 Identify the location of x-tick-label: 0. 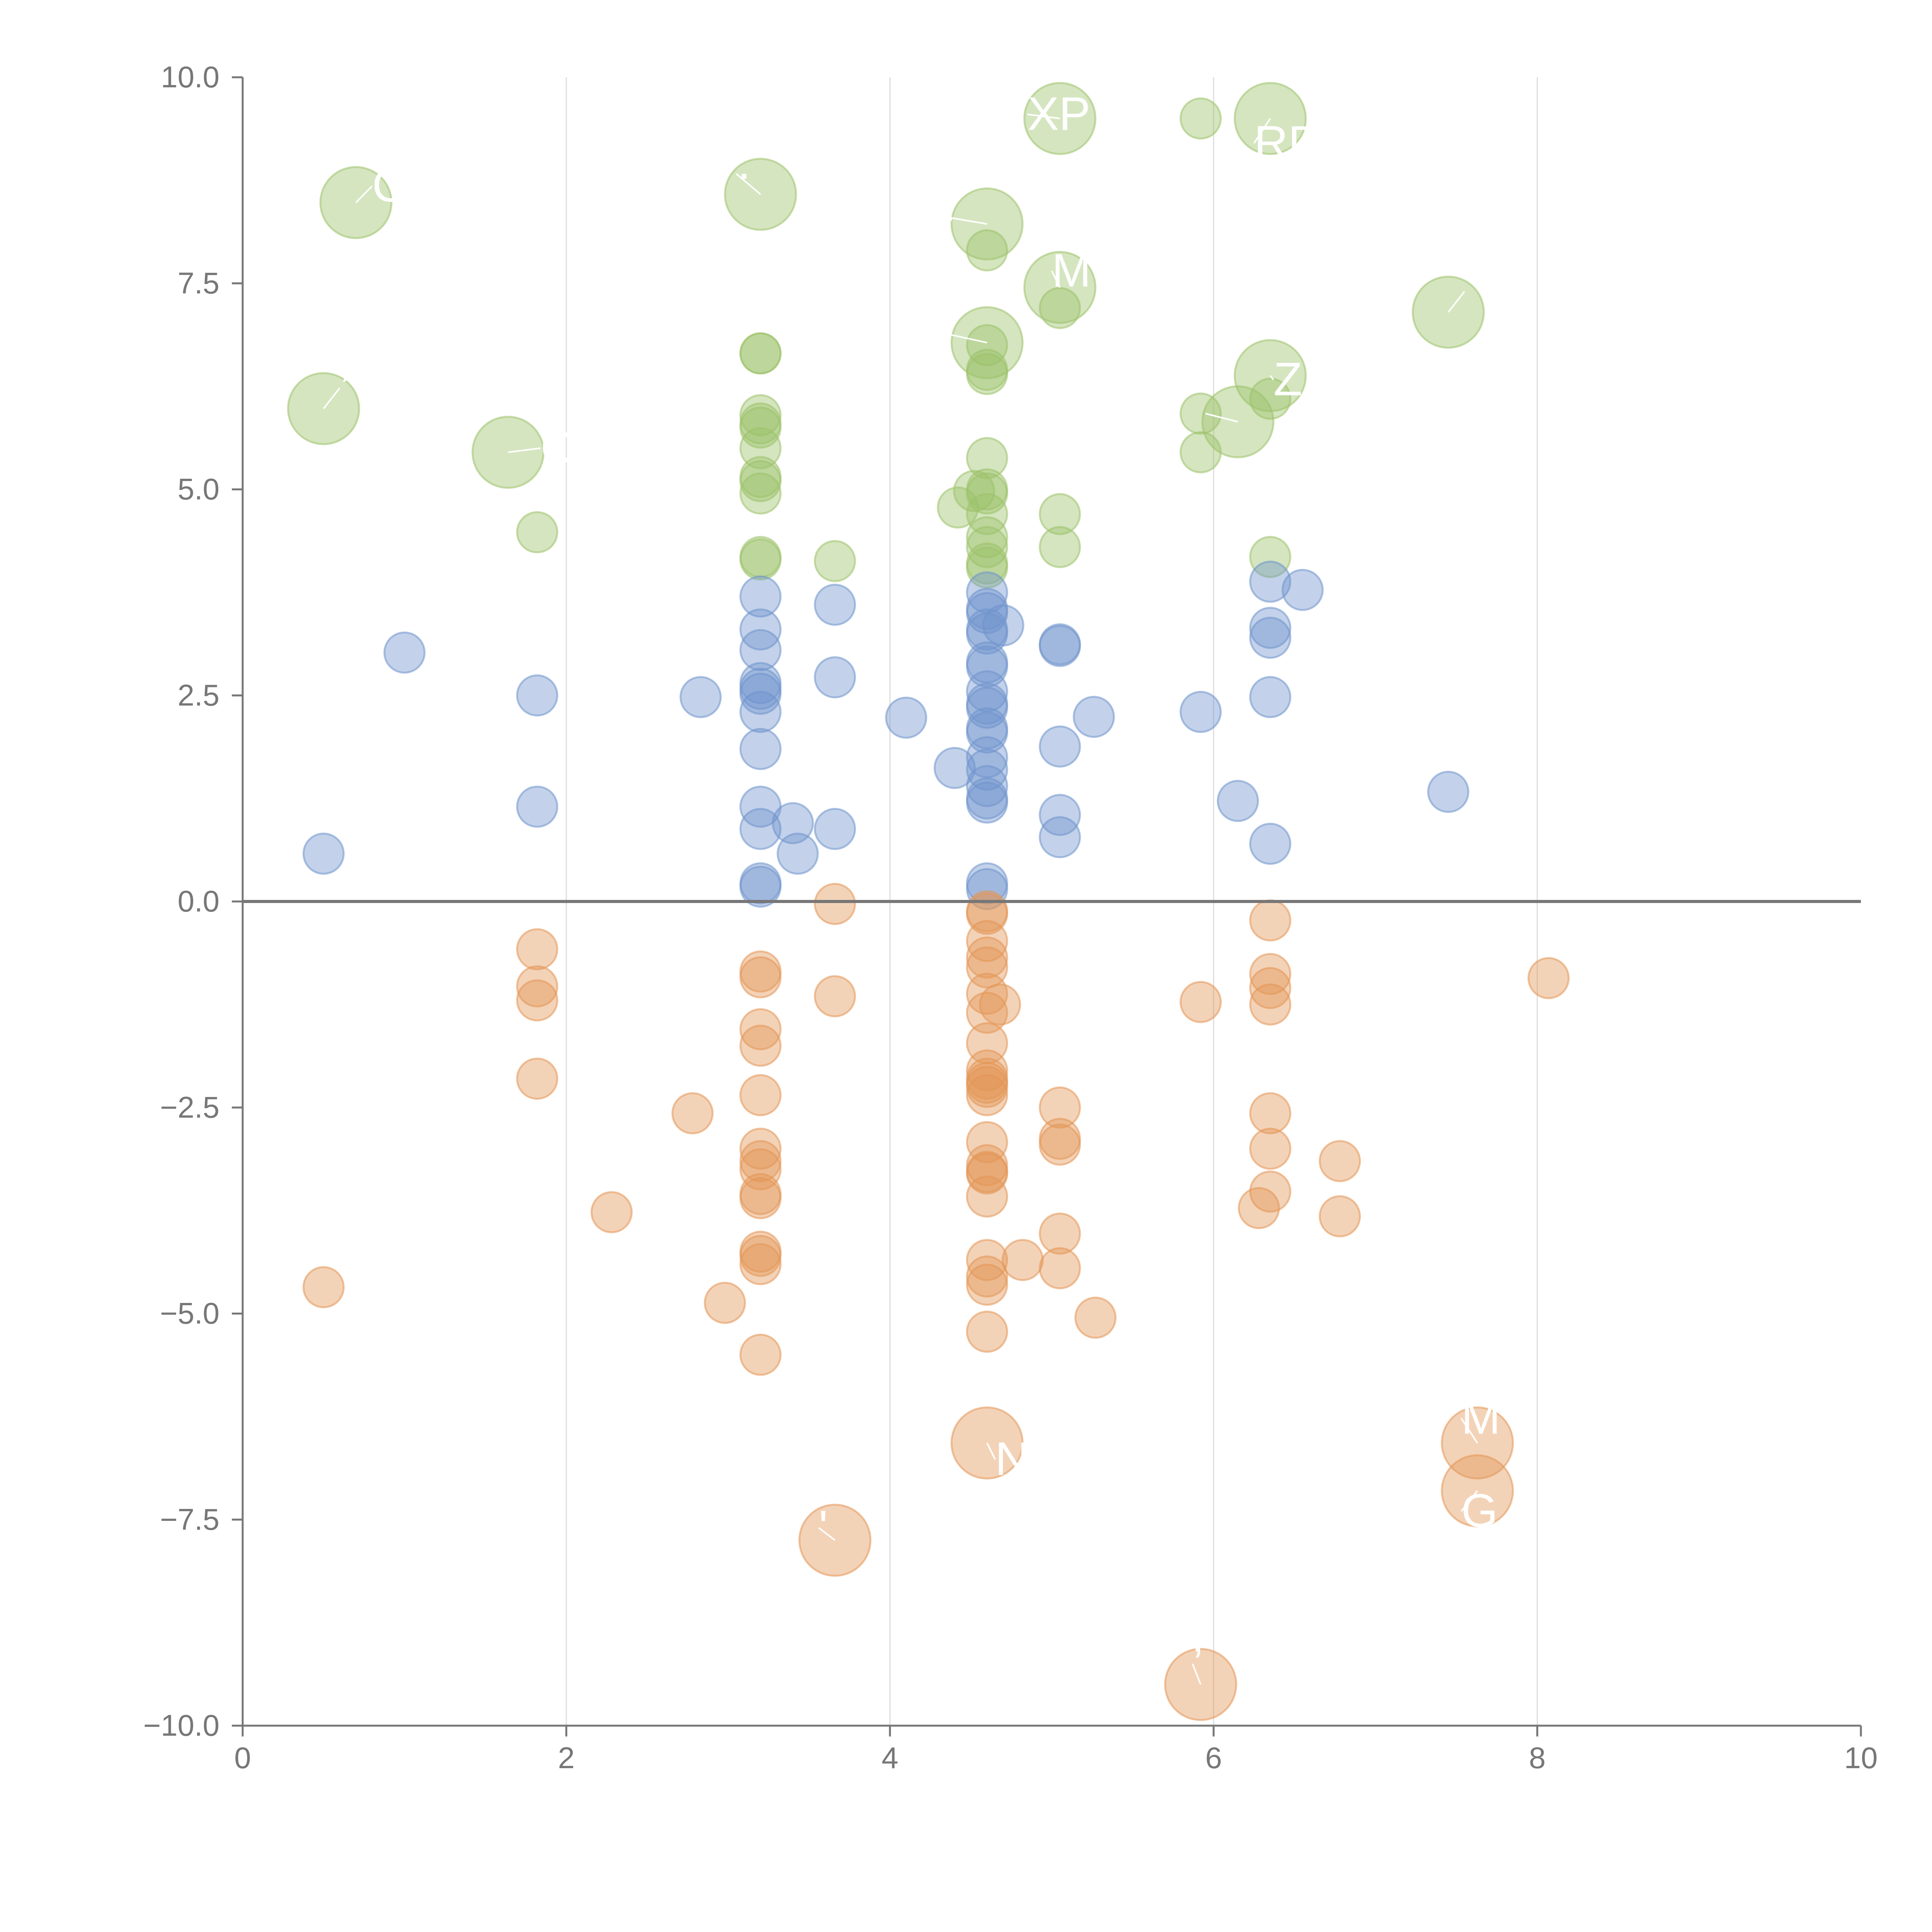
(243, 1758).